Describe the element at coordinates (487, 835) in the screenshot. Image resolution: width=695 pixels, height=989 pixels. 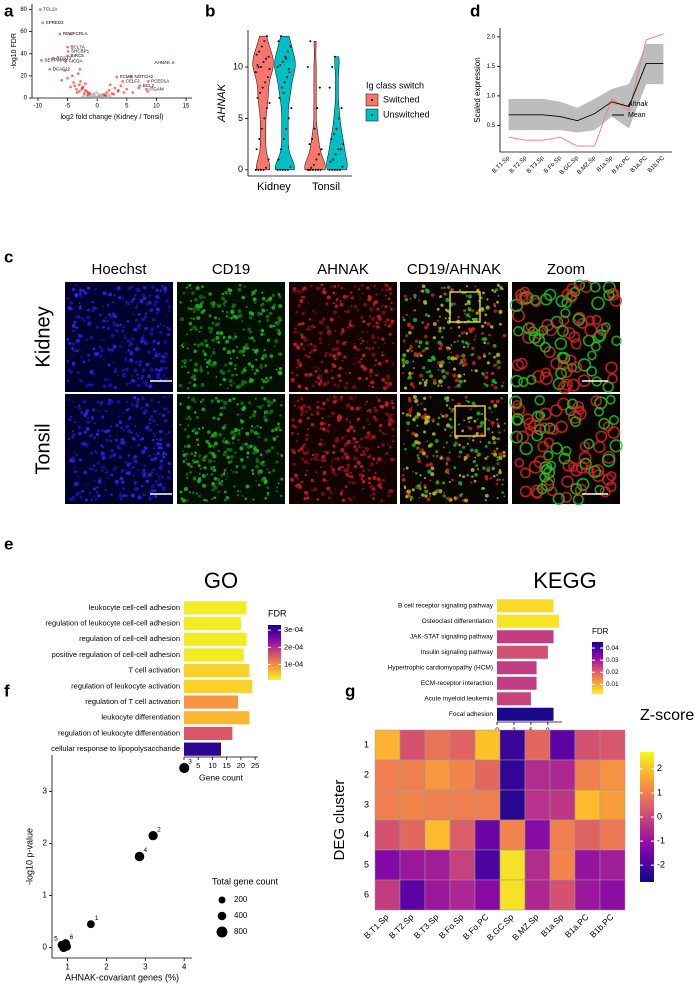
I see `heatmap-cell` at that location.